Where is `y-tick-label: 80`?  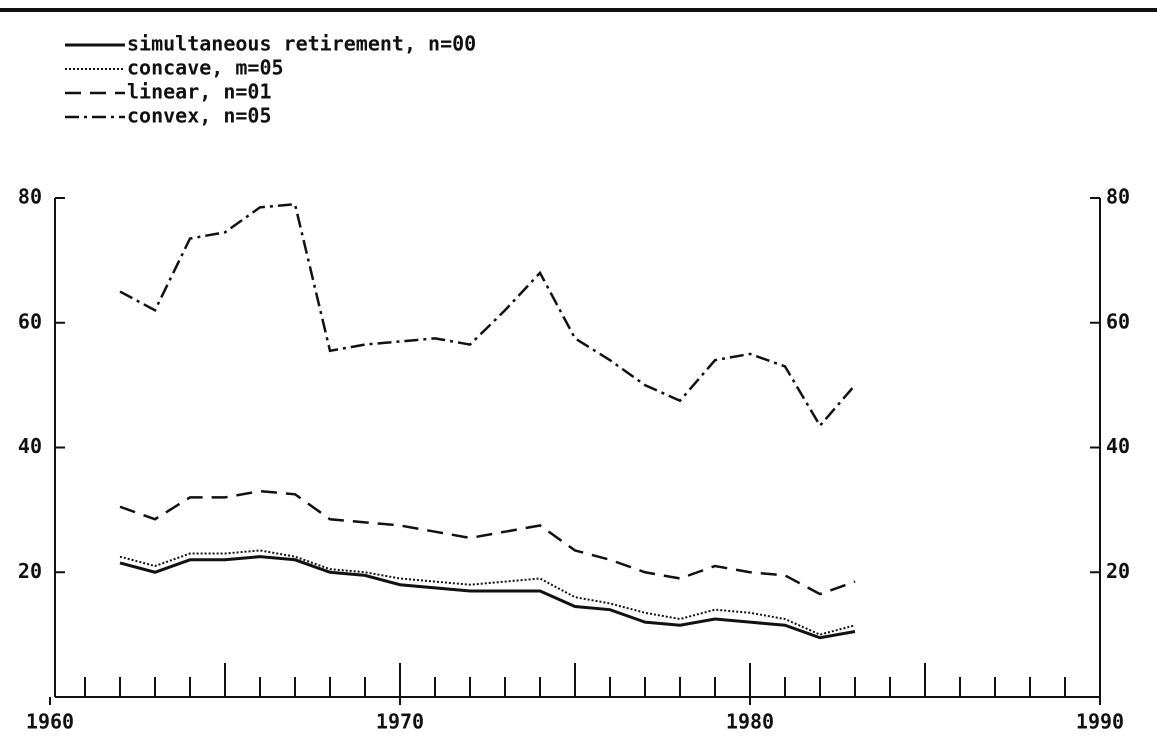 y-tick-label: 80 is located at coordinates (30, 197).